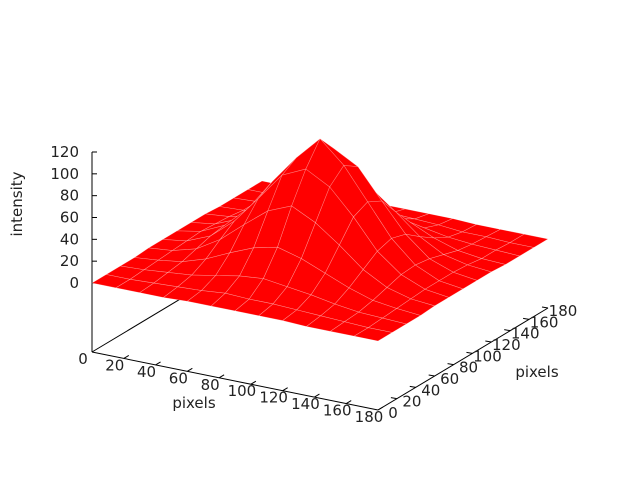 This screenshot has width=640, height=480. What do you see at coordinates (337, 411) in the screenshot?
I see `x-tick-label: 160` at bounding box center [337, 411].